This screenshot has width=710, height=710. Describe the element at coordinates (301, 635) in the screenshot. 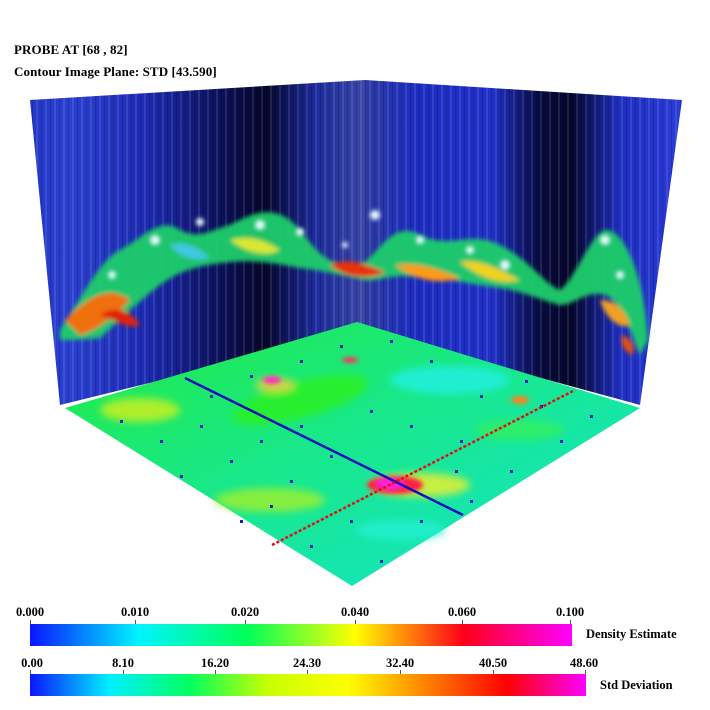

I see `density-estimate-colorbar` at that location.